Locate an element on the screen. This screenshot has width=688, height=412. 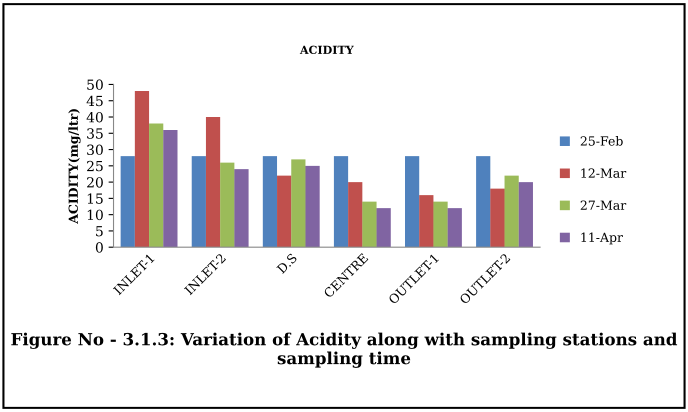
y-tick-label: 45 is located at coordinates (94, 101).